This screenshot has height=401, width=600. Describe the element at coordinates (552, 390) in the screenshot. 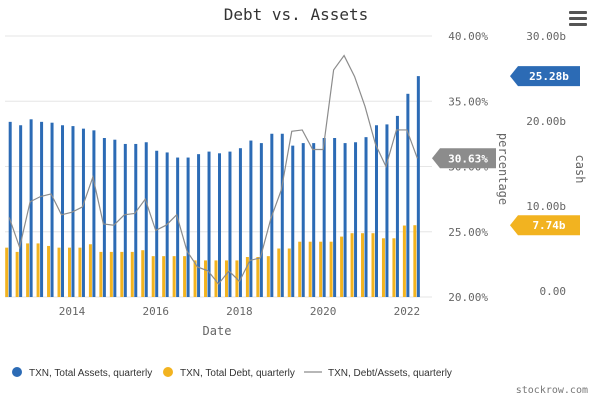

I see `credit-text: stockrow.com` at that location.